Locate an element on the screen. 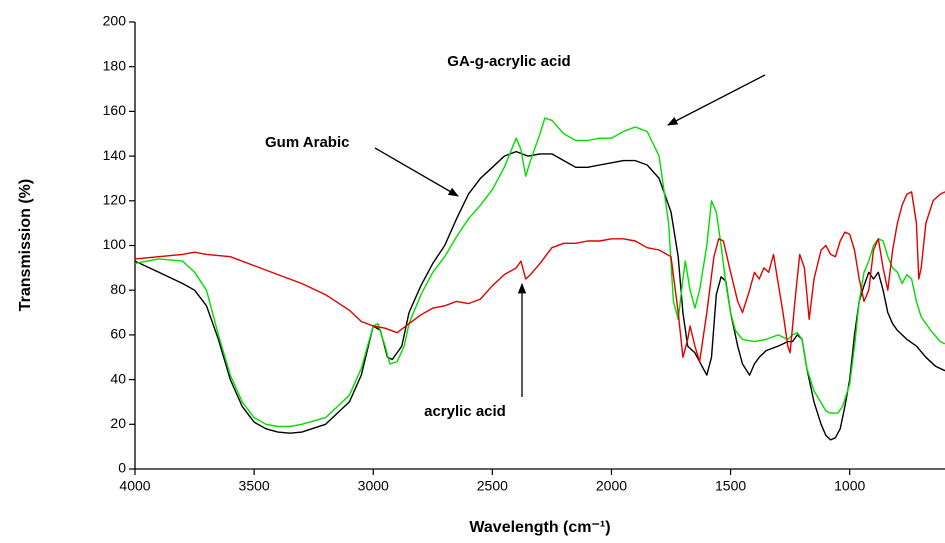 The image size is (945, 543). y-tick-label: 200 is located at coordinates (115, 21).